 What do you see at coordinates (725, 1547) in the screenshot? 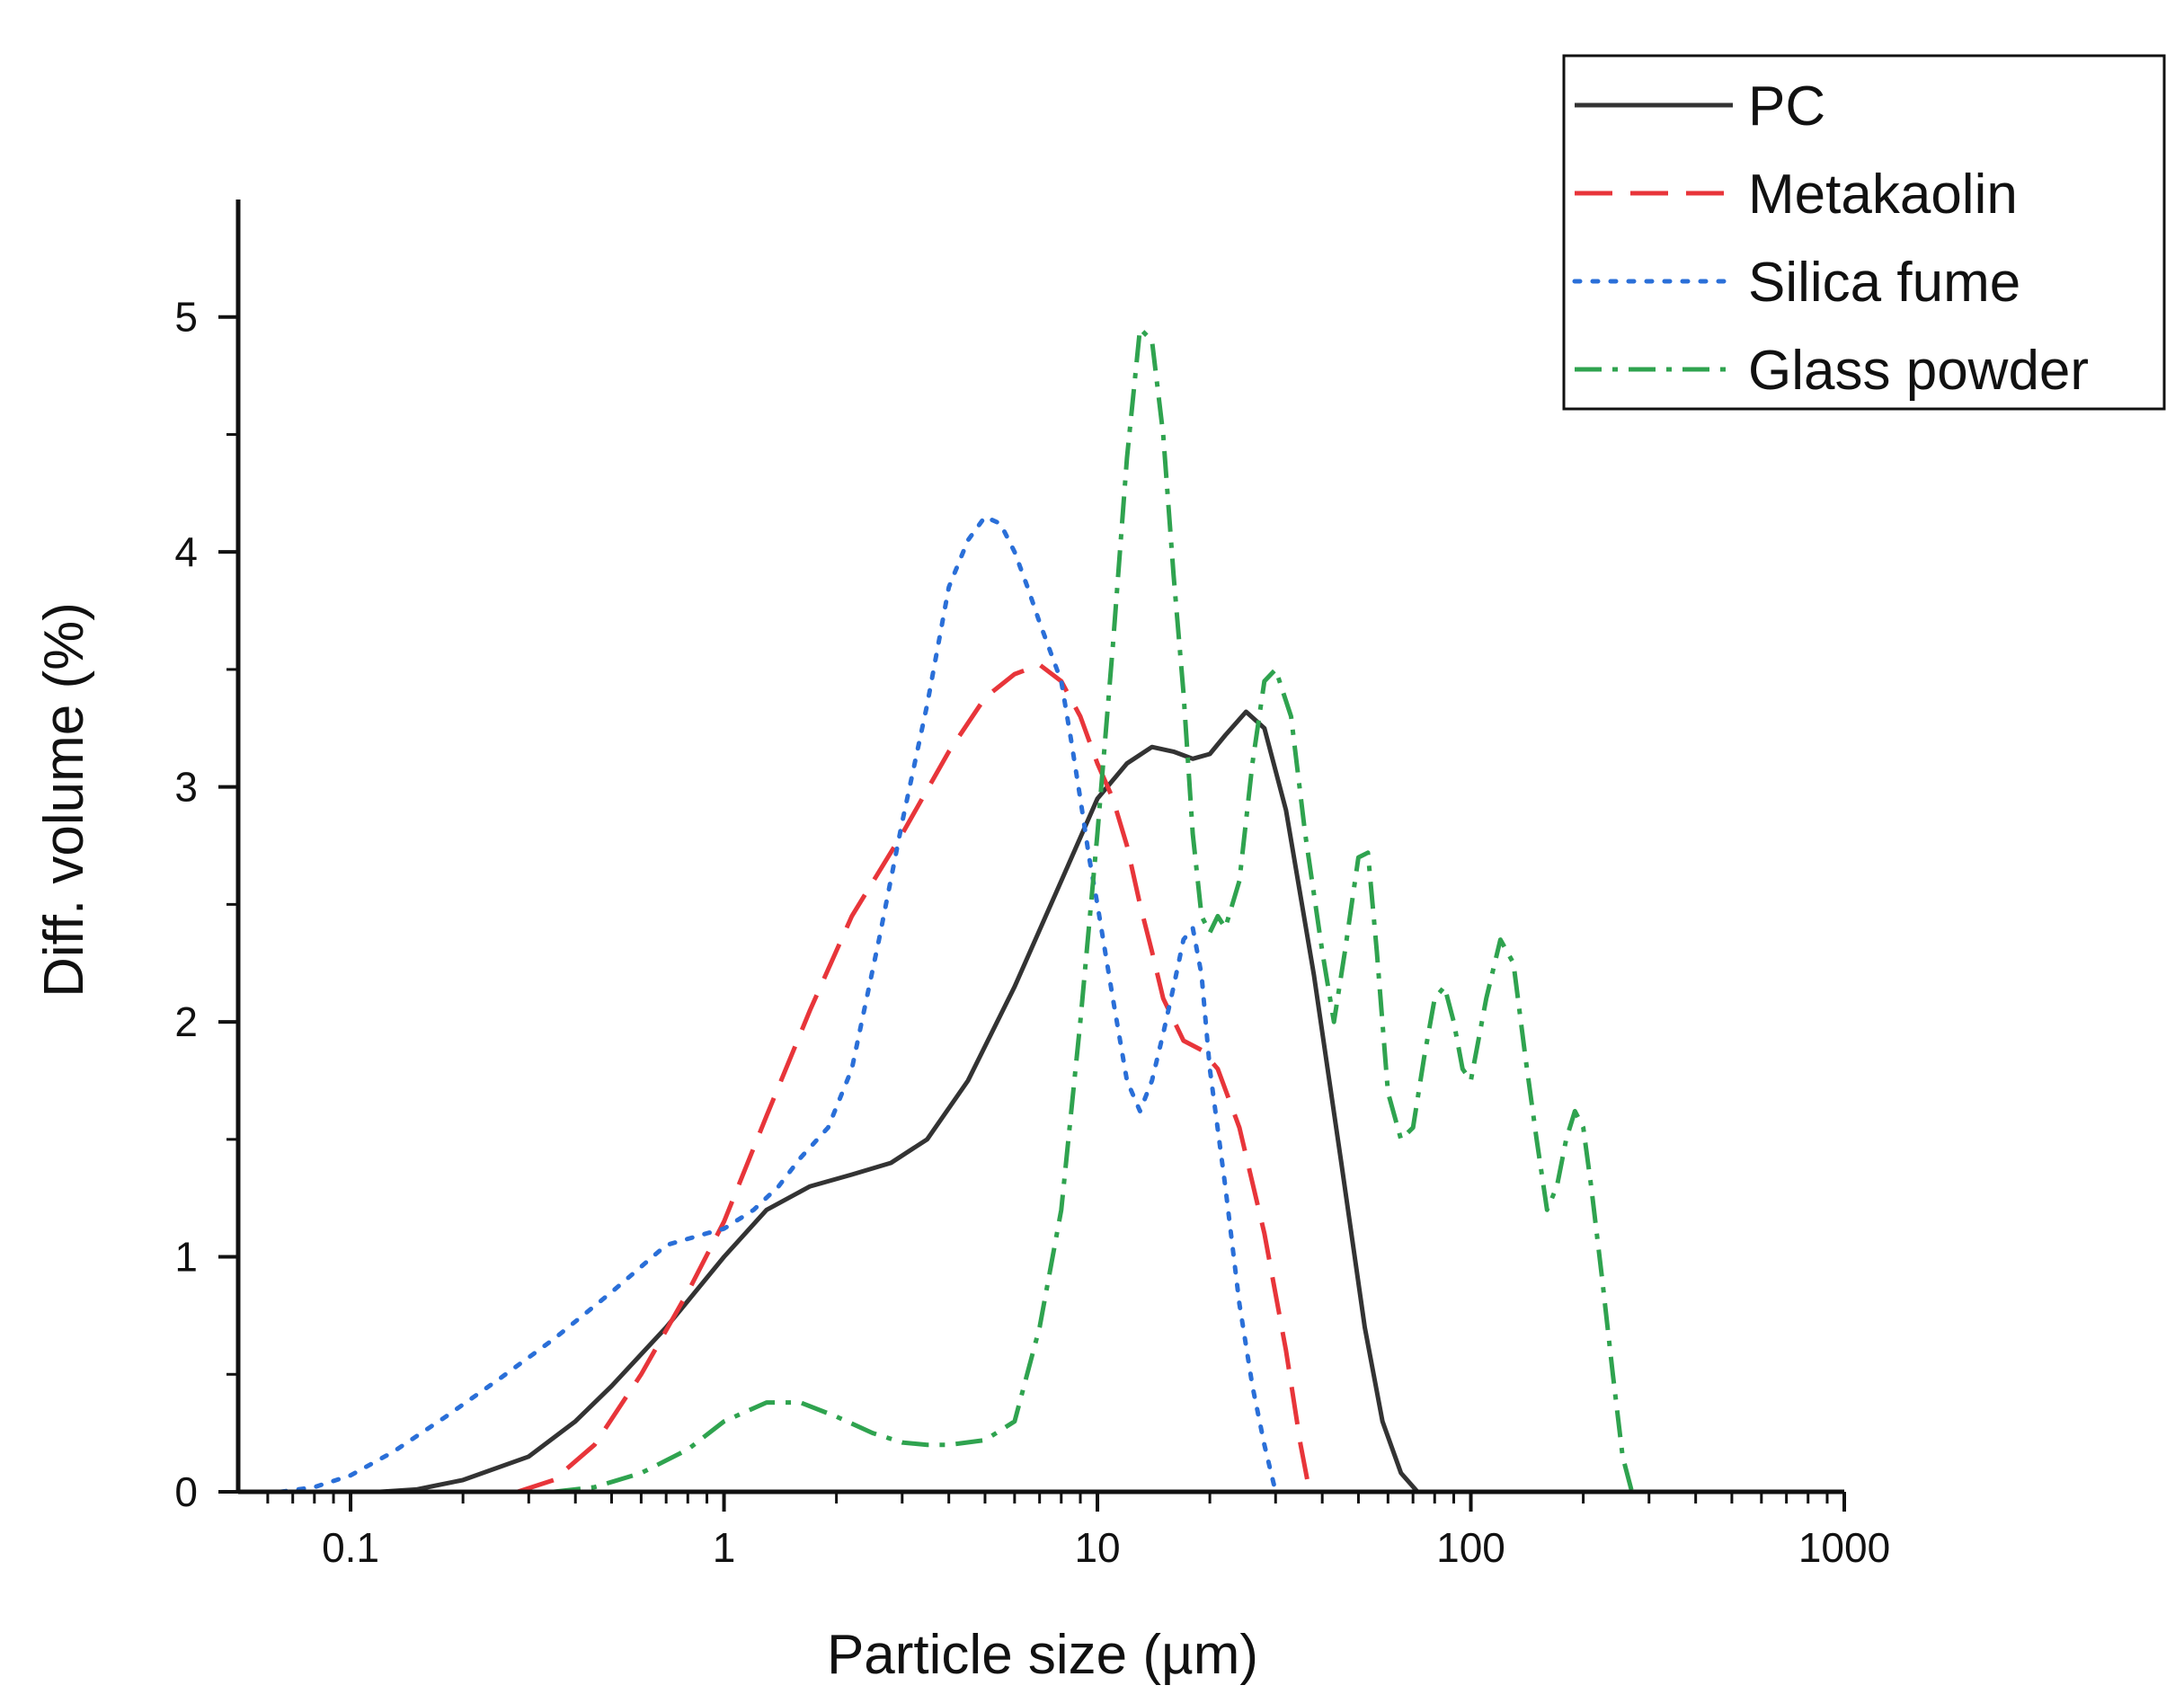
I see `x-tick-label: 1` at bounding box center [725, 1547].